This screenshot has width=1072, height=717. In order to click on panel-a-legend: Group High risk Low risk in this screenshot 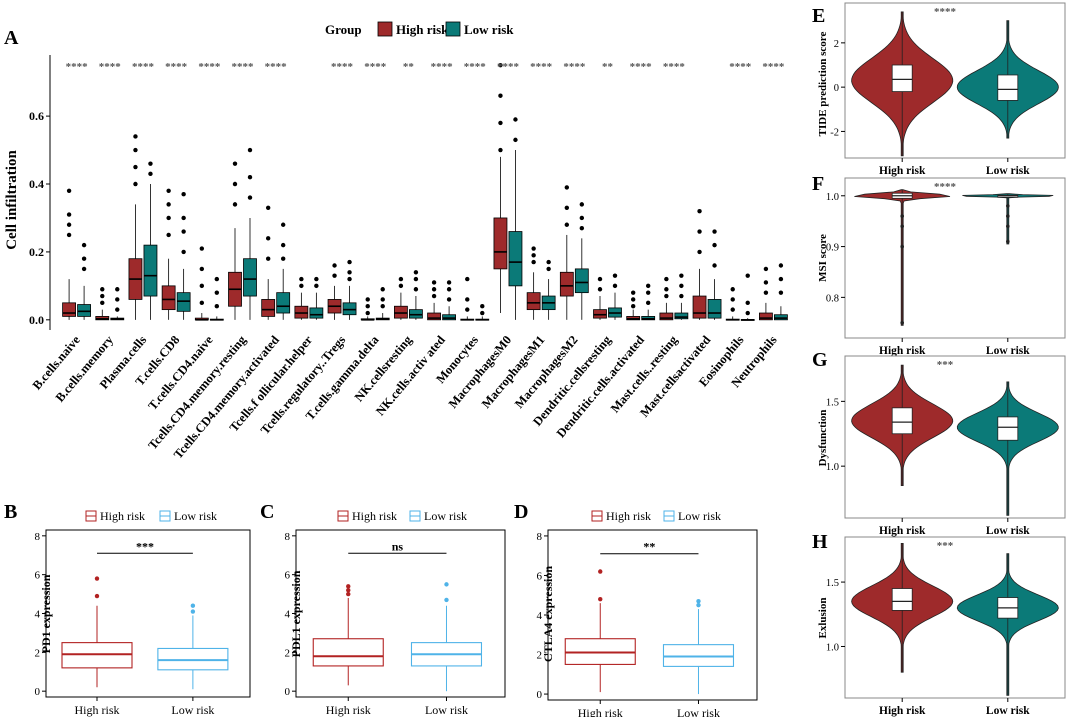, I will do `click(419, 29)`.